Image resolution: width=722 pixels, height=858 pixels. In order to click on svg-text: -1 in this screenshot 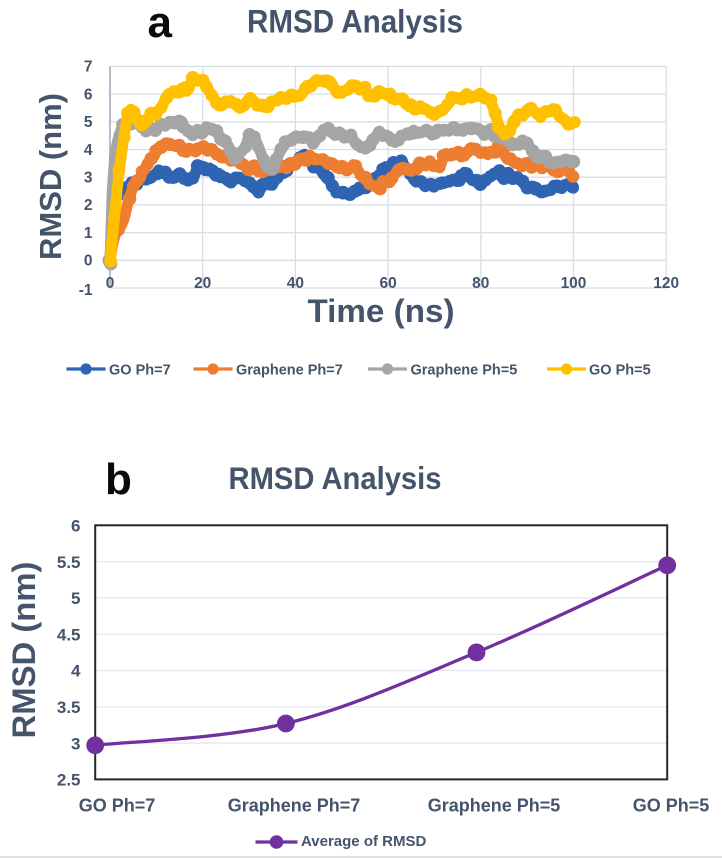, I will do `click(86, 290)`.